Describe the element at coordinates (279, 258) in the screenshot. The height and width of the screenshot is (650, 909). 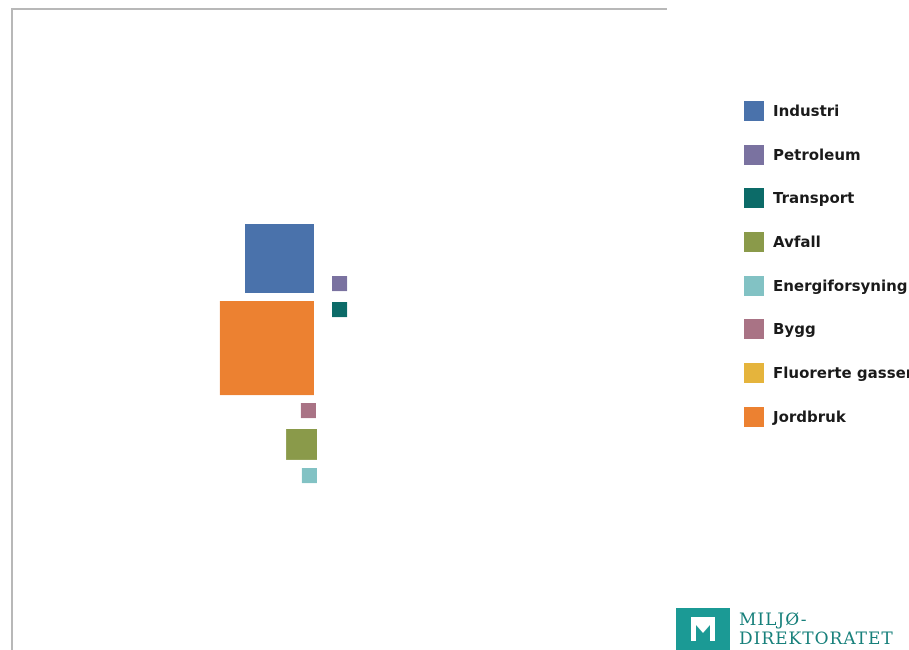
I see `square-industri` at that location.